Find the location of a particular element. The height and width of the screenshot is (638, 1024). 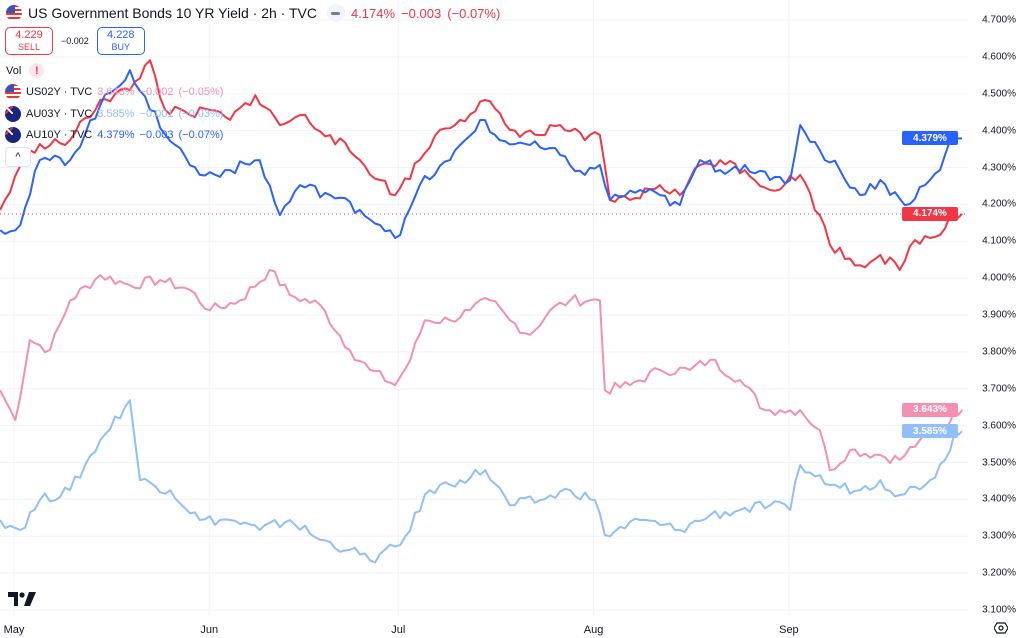

price-tag-au03y: 3.585% is located at coordinates (930, 431).